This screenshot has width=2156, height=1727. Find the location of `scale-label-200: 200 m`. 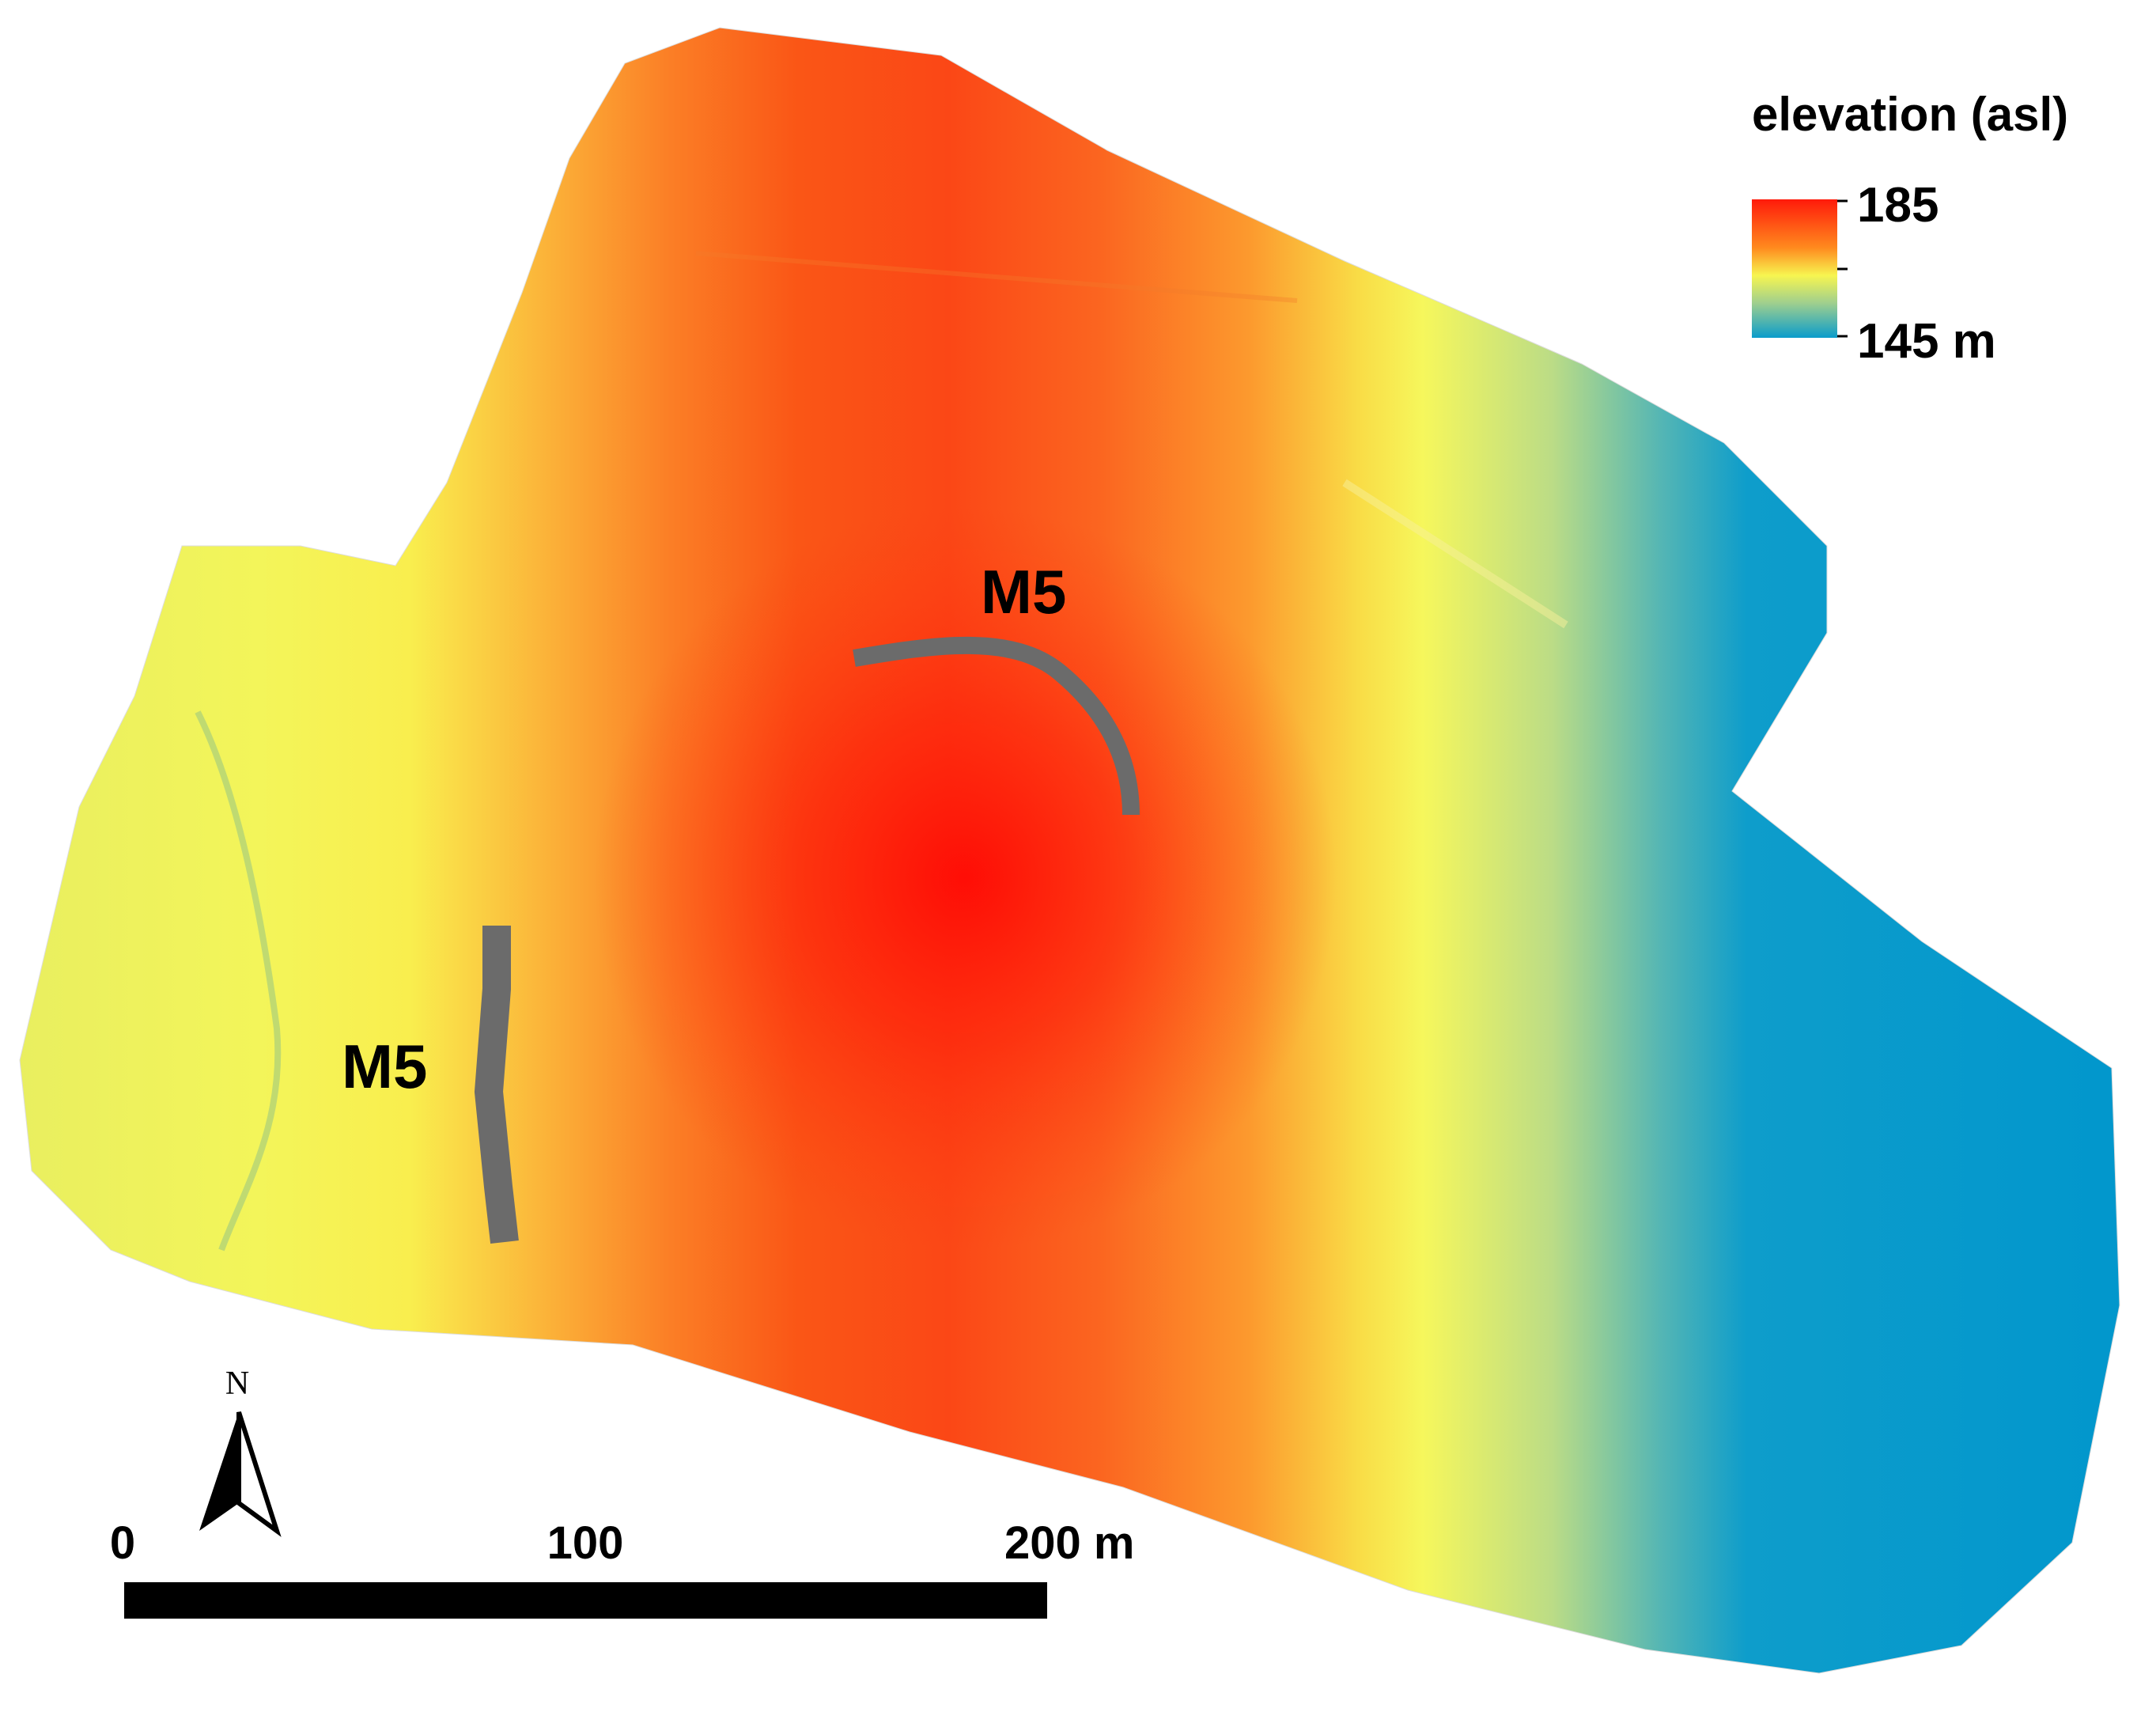

scale-label-200: 200 m is located at coordinates (1069, 1543).